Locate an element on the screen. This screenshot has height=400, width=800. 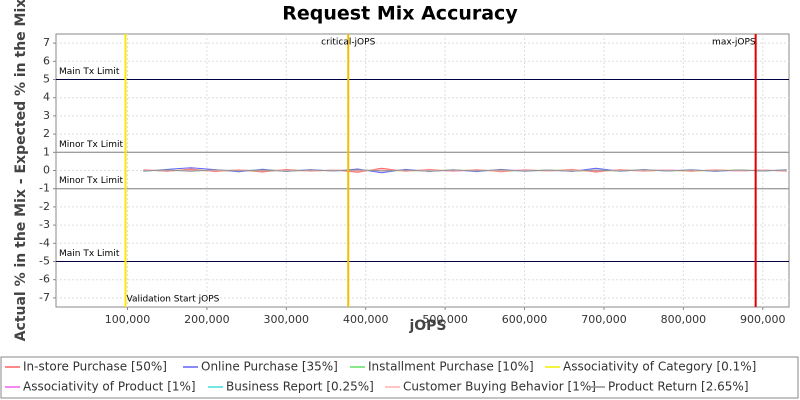
chart-title: Request Mix Accuracy is located at coordinates (400, 14).